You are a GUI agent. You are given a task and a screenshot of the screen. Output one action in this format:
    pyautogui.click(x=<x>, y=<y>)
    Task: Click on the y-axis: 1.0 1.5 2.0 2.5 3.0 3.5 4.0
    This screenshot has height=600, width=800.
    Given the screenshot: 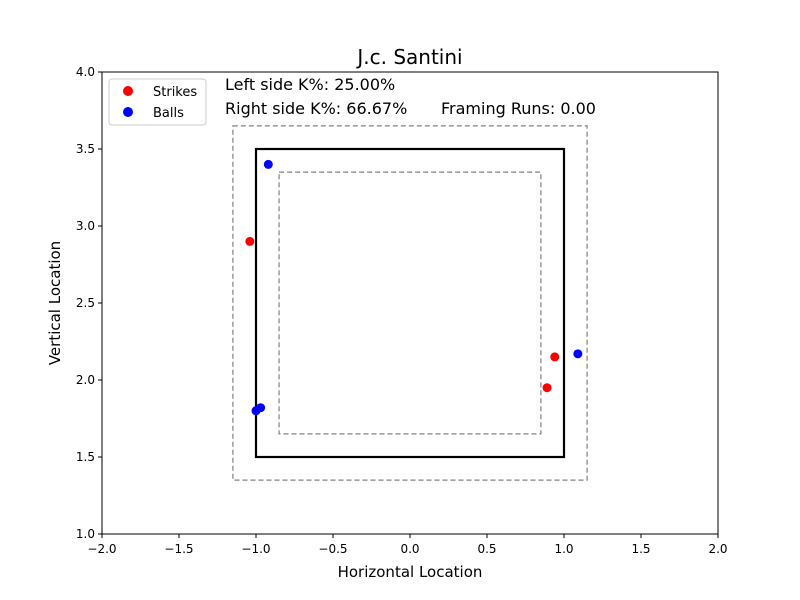 What is the action you would take?
    pyautogui.click(x=89, y=303)
    